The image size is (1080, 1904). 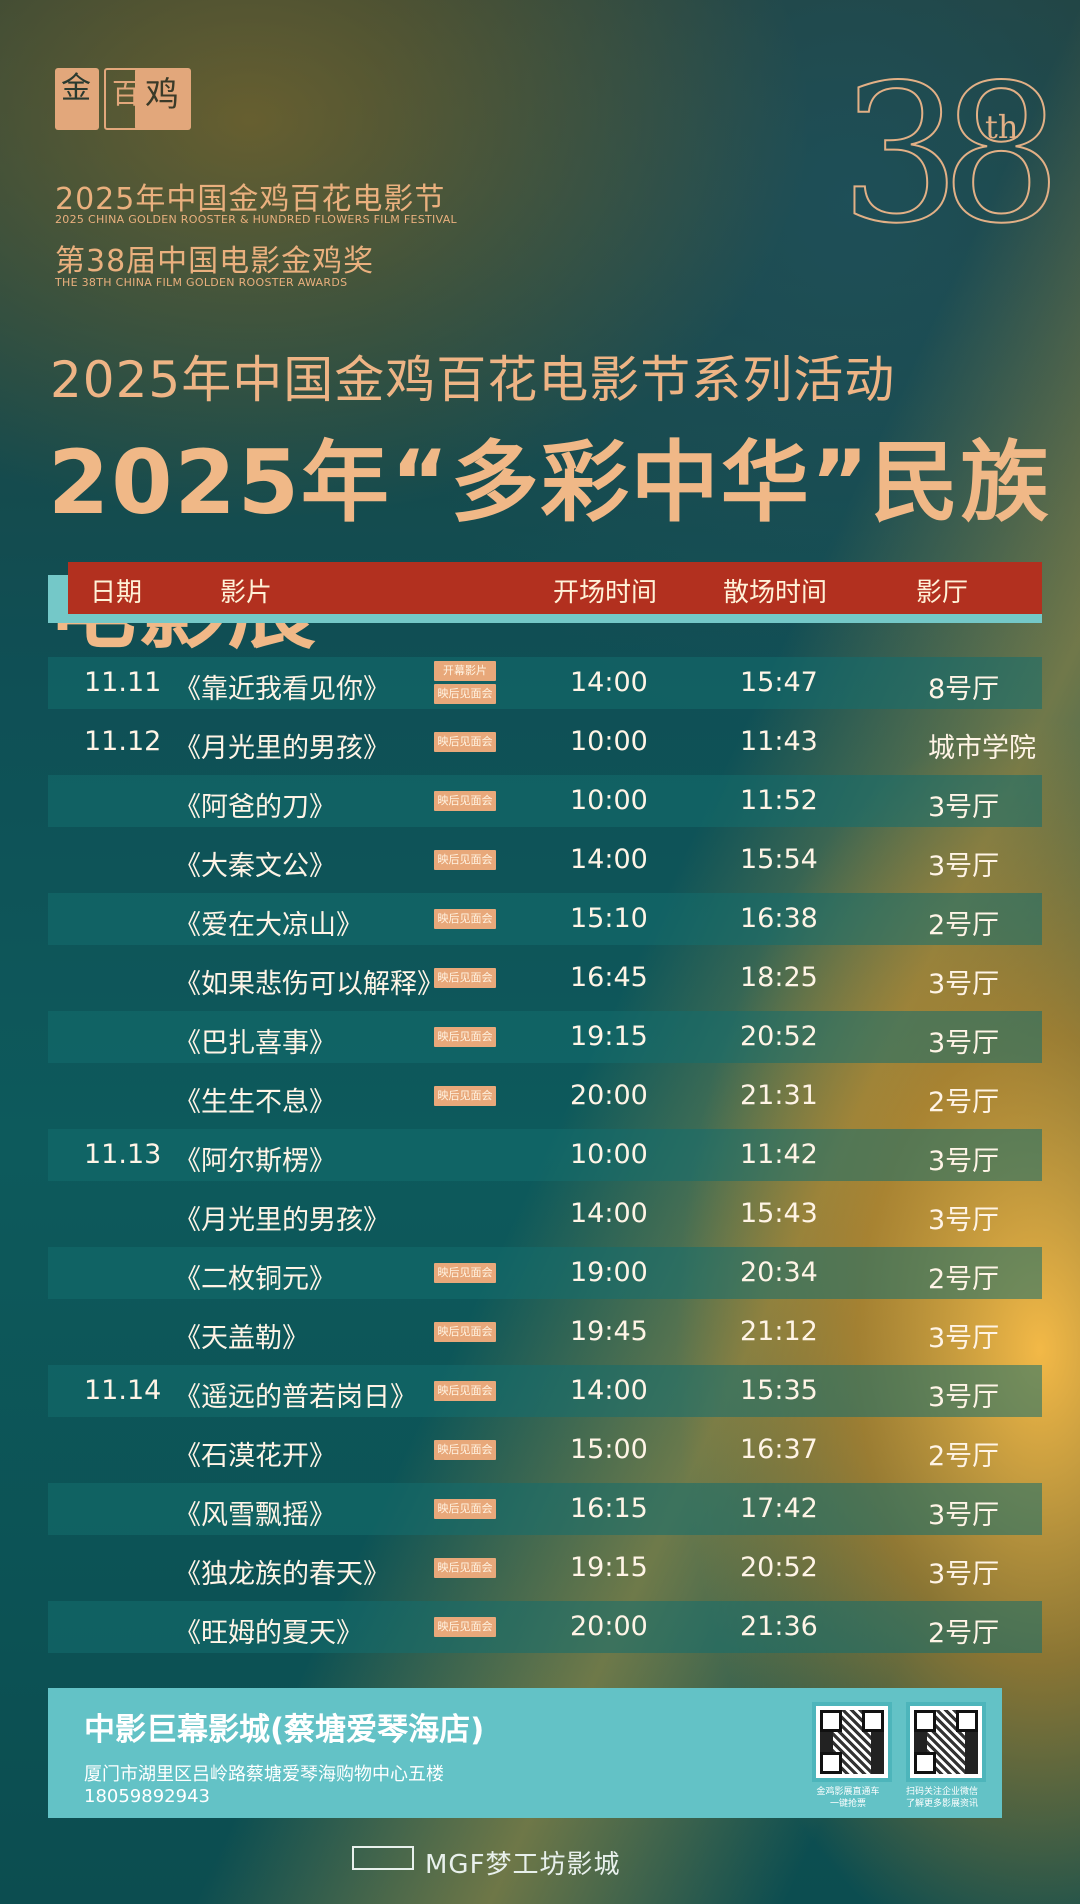 What do you see at coordinates (523, 1865) in the screenshot?
I see `footer-brand-logo: MGF梦工坊影城` at bounding box center [523, 1865].